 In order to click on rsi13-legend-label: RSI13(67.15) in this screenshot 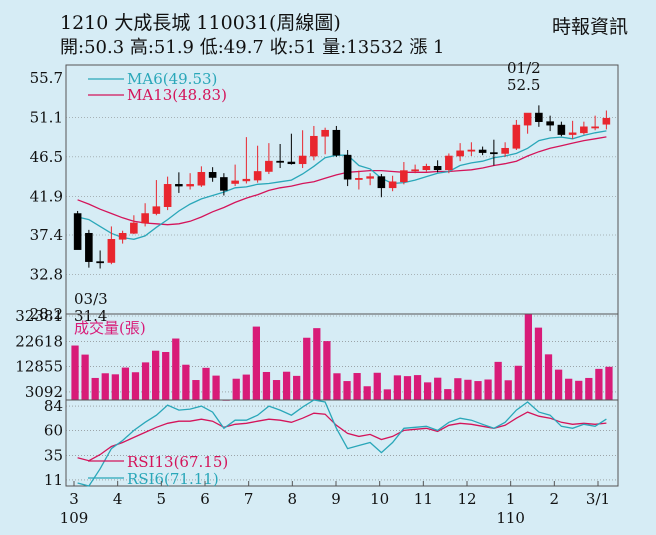, I will do `click(177, 462)`.